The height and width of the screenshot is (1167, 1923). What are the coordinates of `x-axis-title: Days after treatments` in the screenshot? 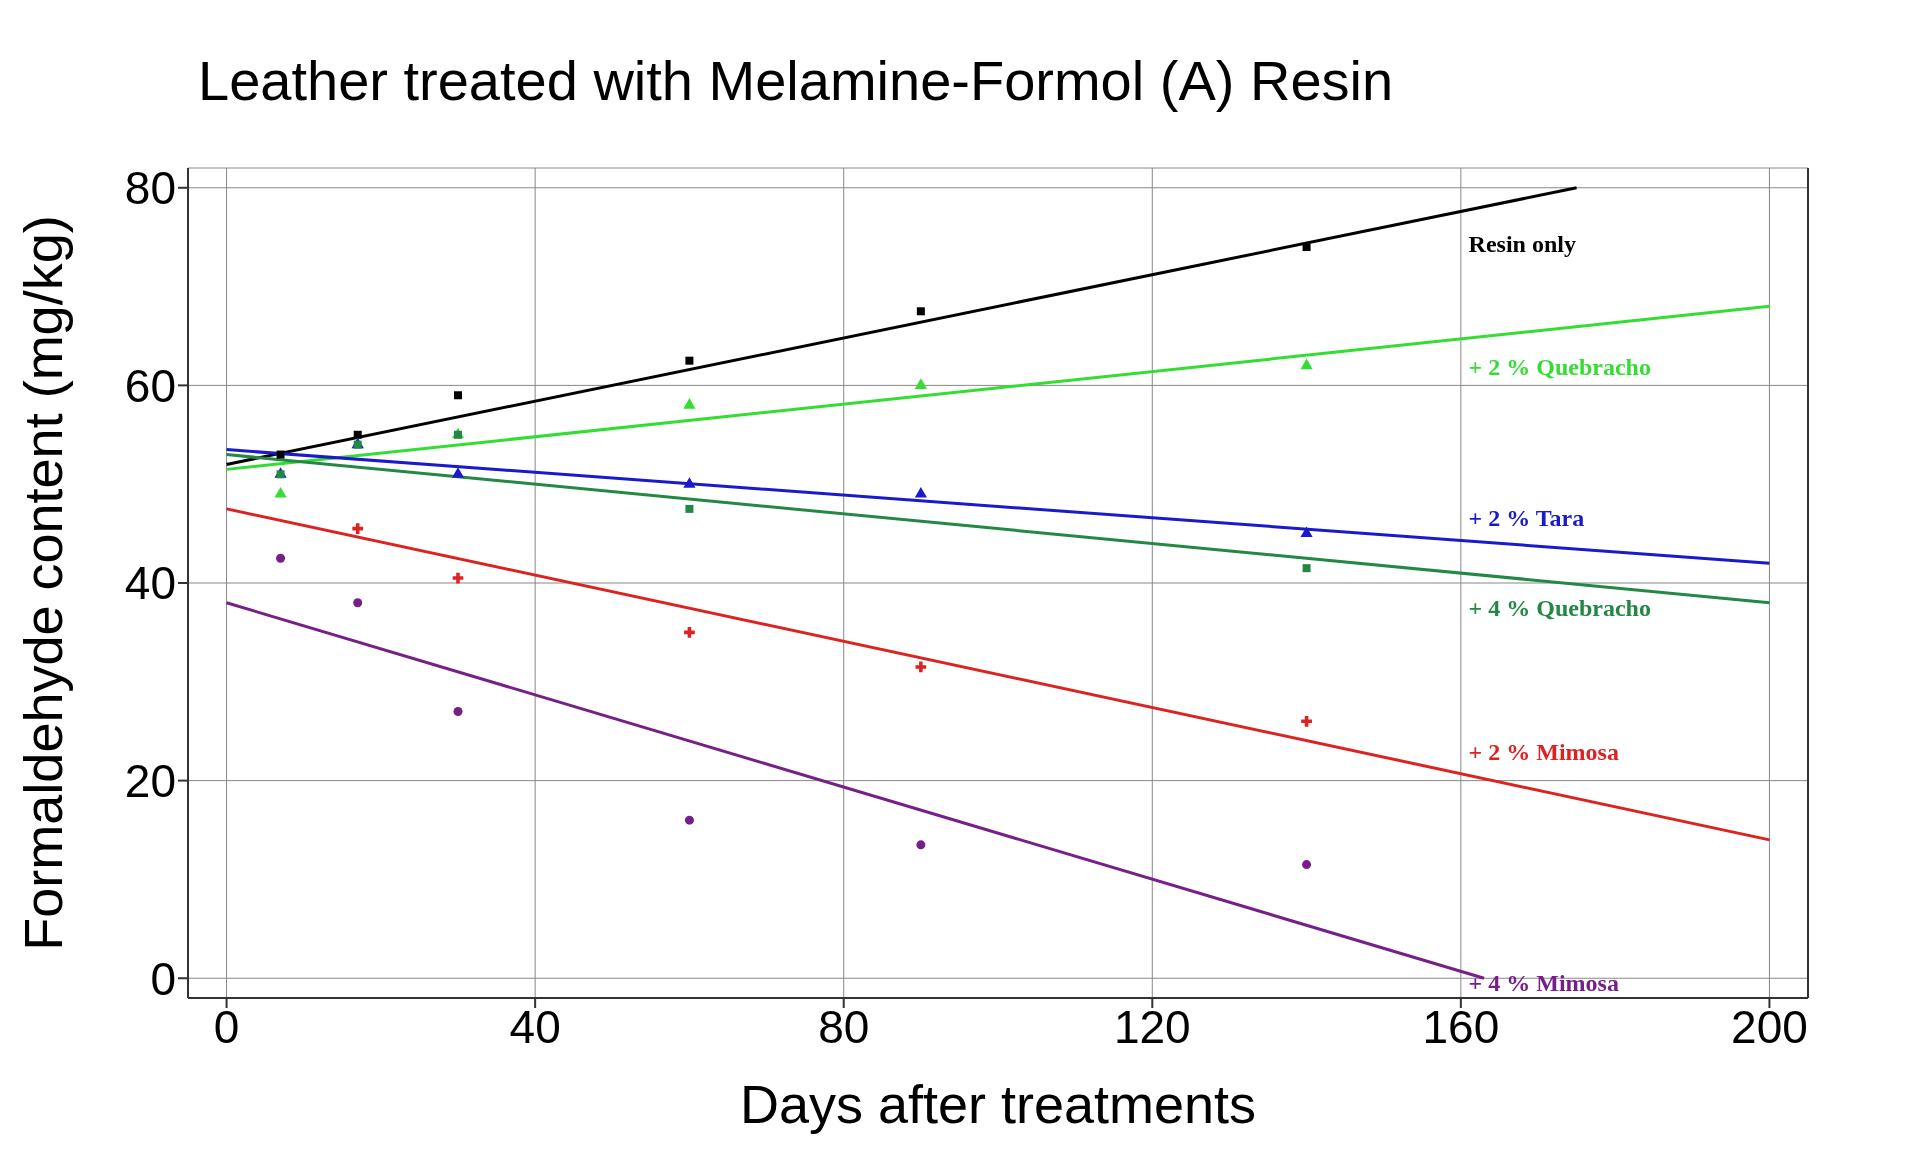 It's located at (998, 1104).